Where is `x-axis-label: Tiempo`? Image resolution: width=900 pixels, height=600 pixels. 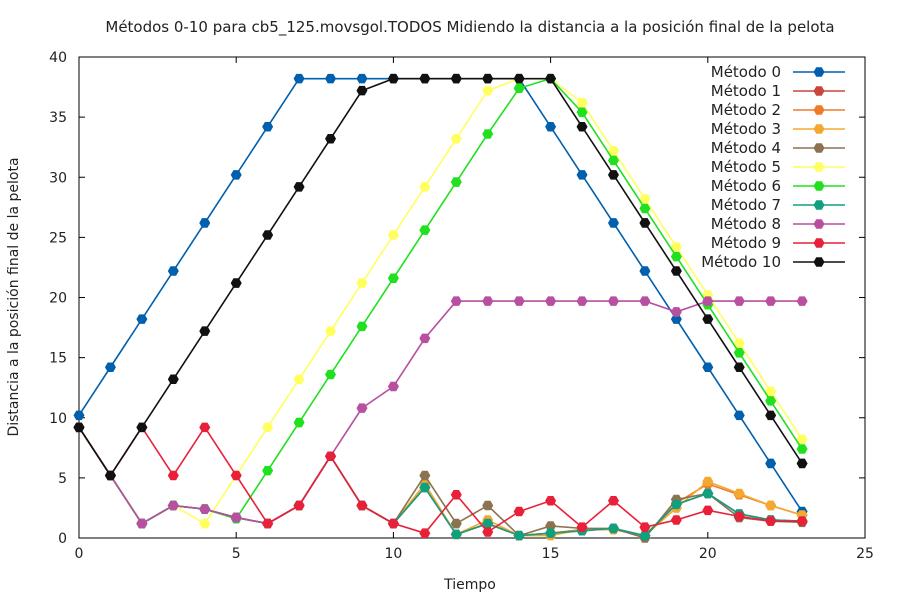 x-axis-label: Tiempo is located at coordinates (469, 585).